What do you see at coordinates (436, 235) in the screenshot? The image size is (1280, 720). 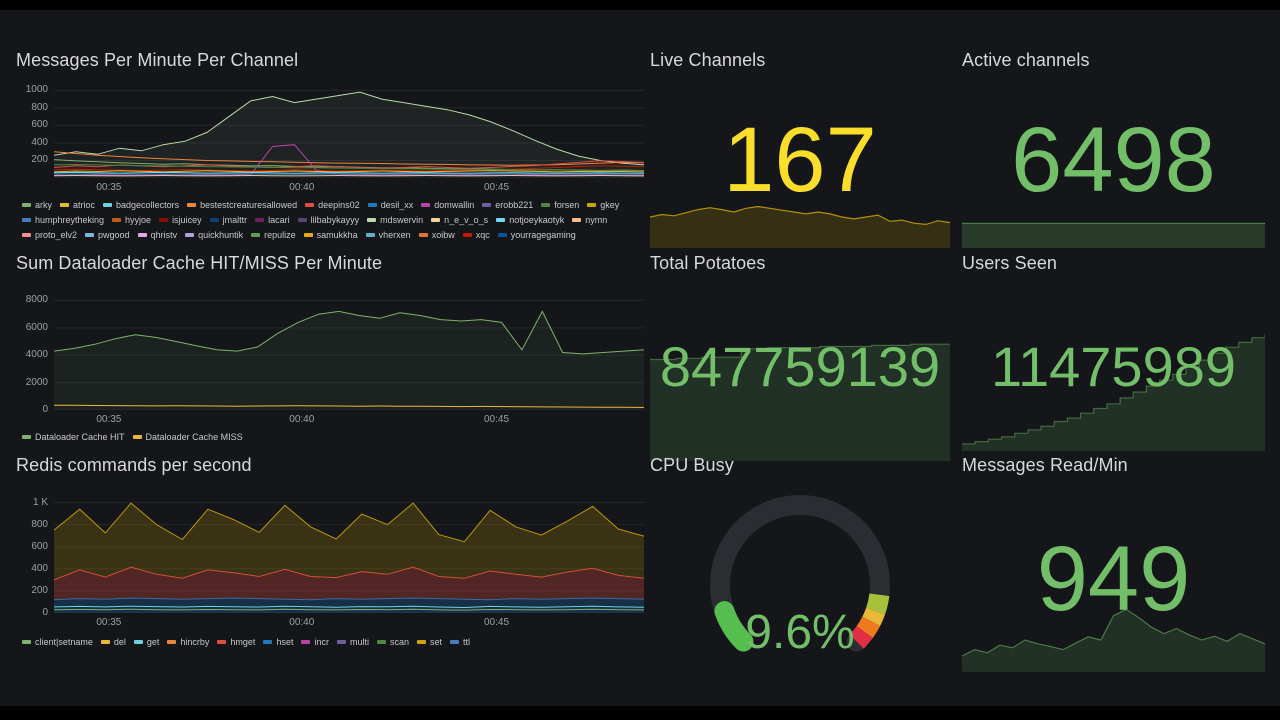 I see `legend-item: xoibw` at bounding box center [436, 235].